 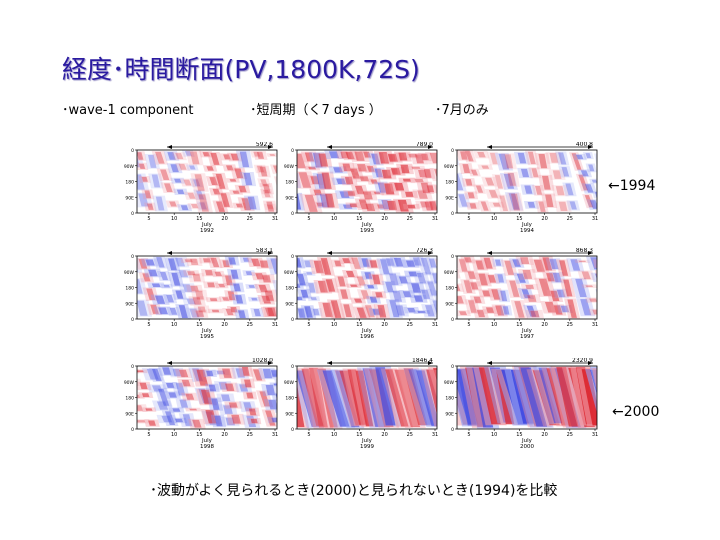 I want to click on marker-2000: ←2000, so click(x=636, y=412).